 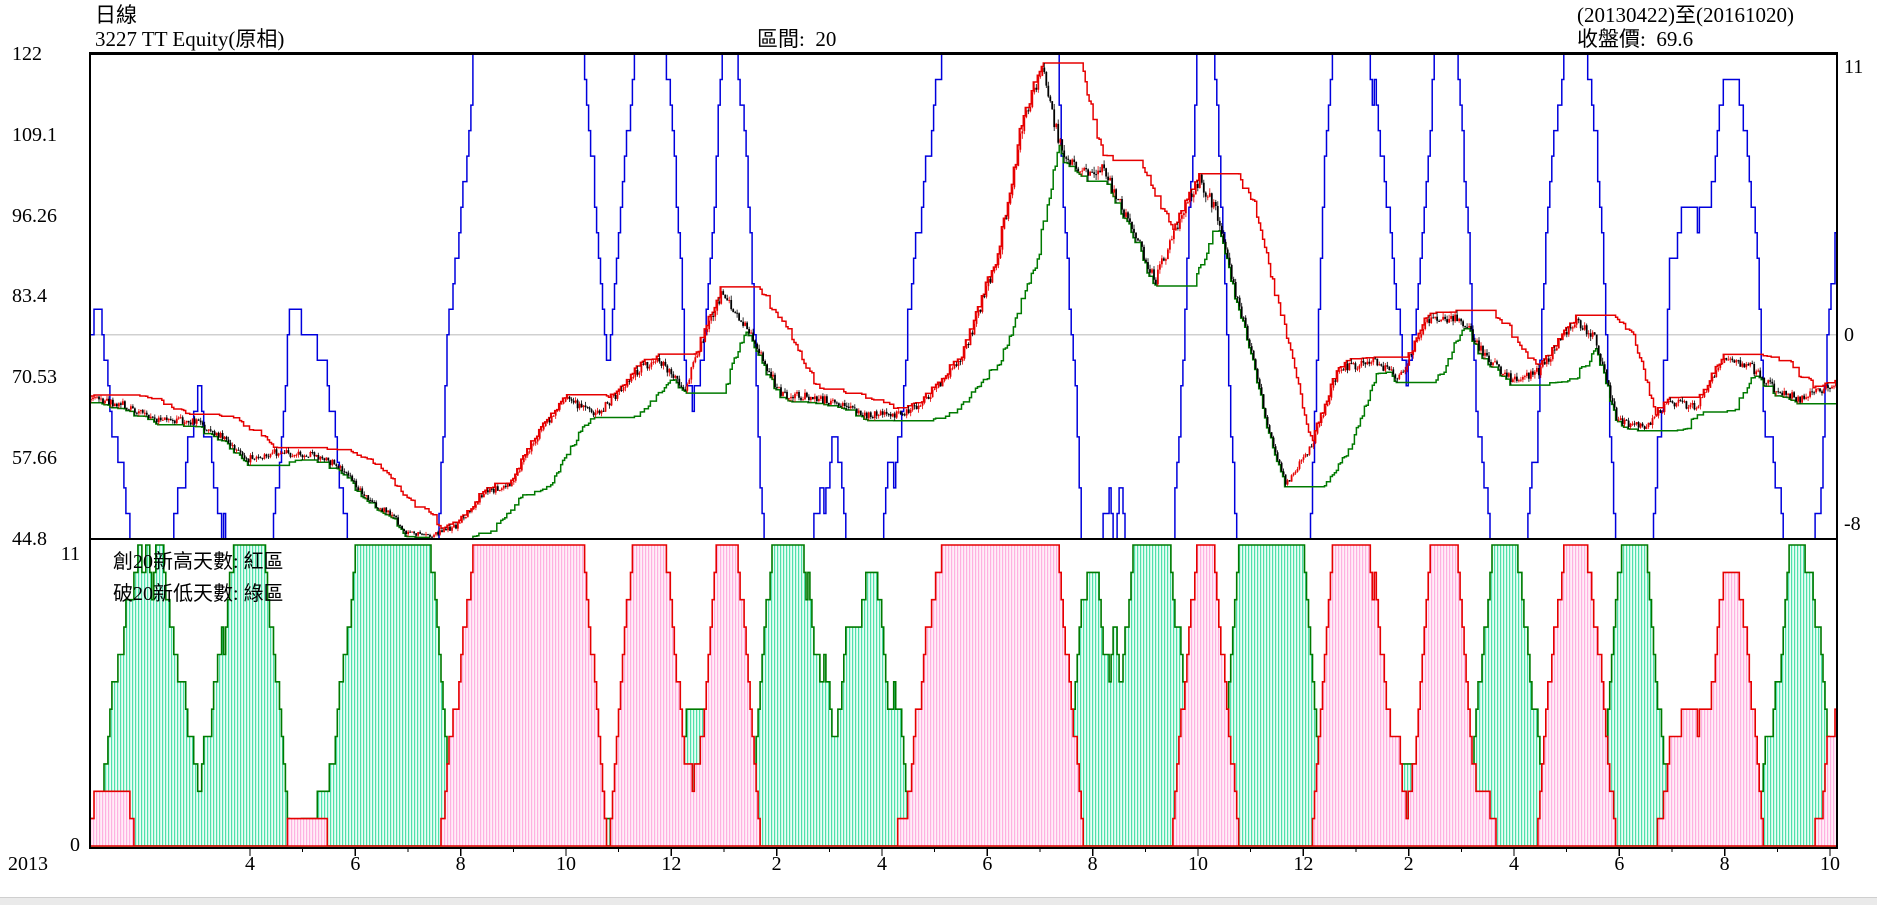 What do you see at coordinates (34, 216) in the screenshot?
I see `price-axis-tick: 96.26` at bounding box center [34, 216].